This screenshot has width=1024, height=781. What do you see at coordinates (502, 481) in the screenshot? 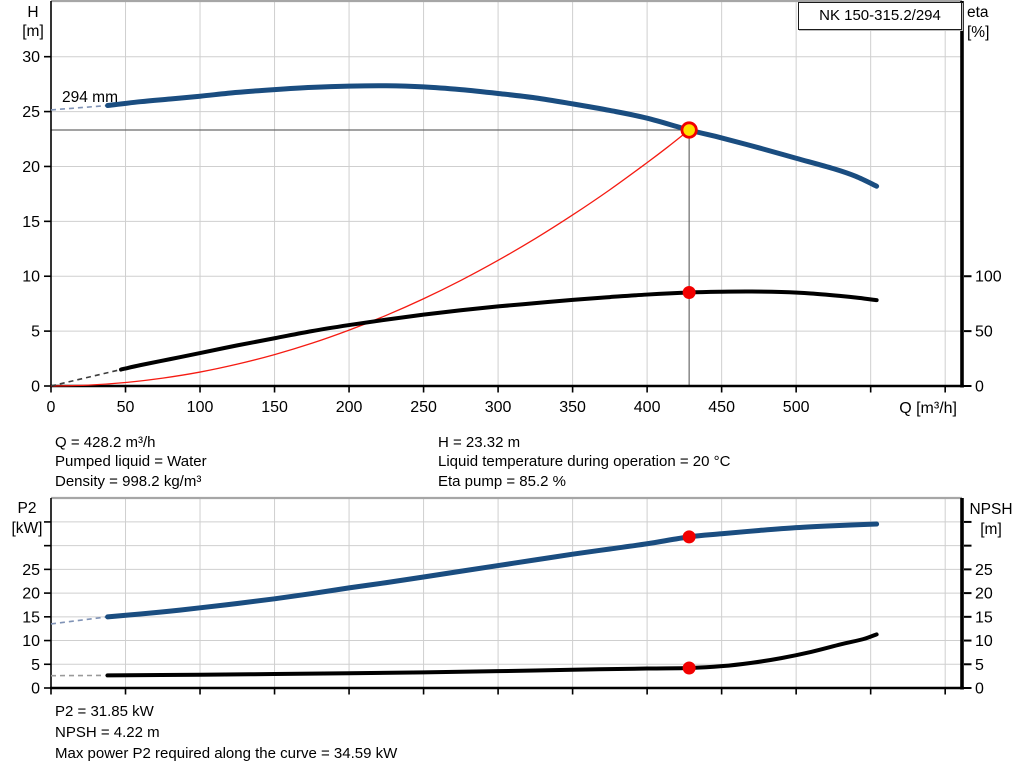
I see `readout-eta-pump: Eta pump = 85.2 %` at bounding box center [502, 481].